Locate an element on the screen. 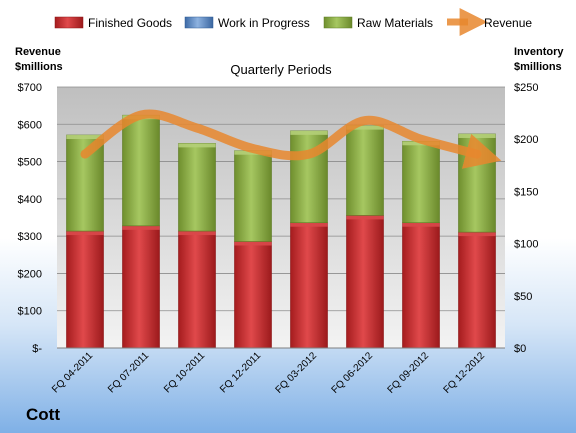 This screenshot has height=433, width=576. right-tick-label: $50 is located at coordinates (523, 297).